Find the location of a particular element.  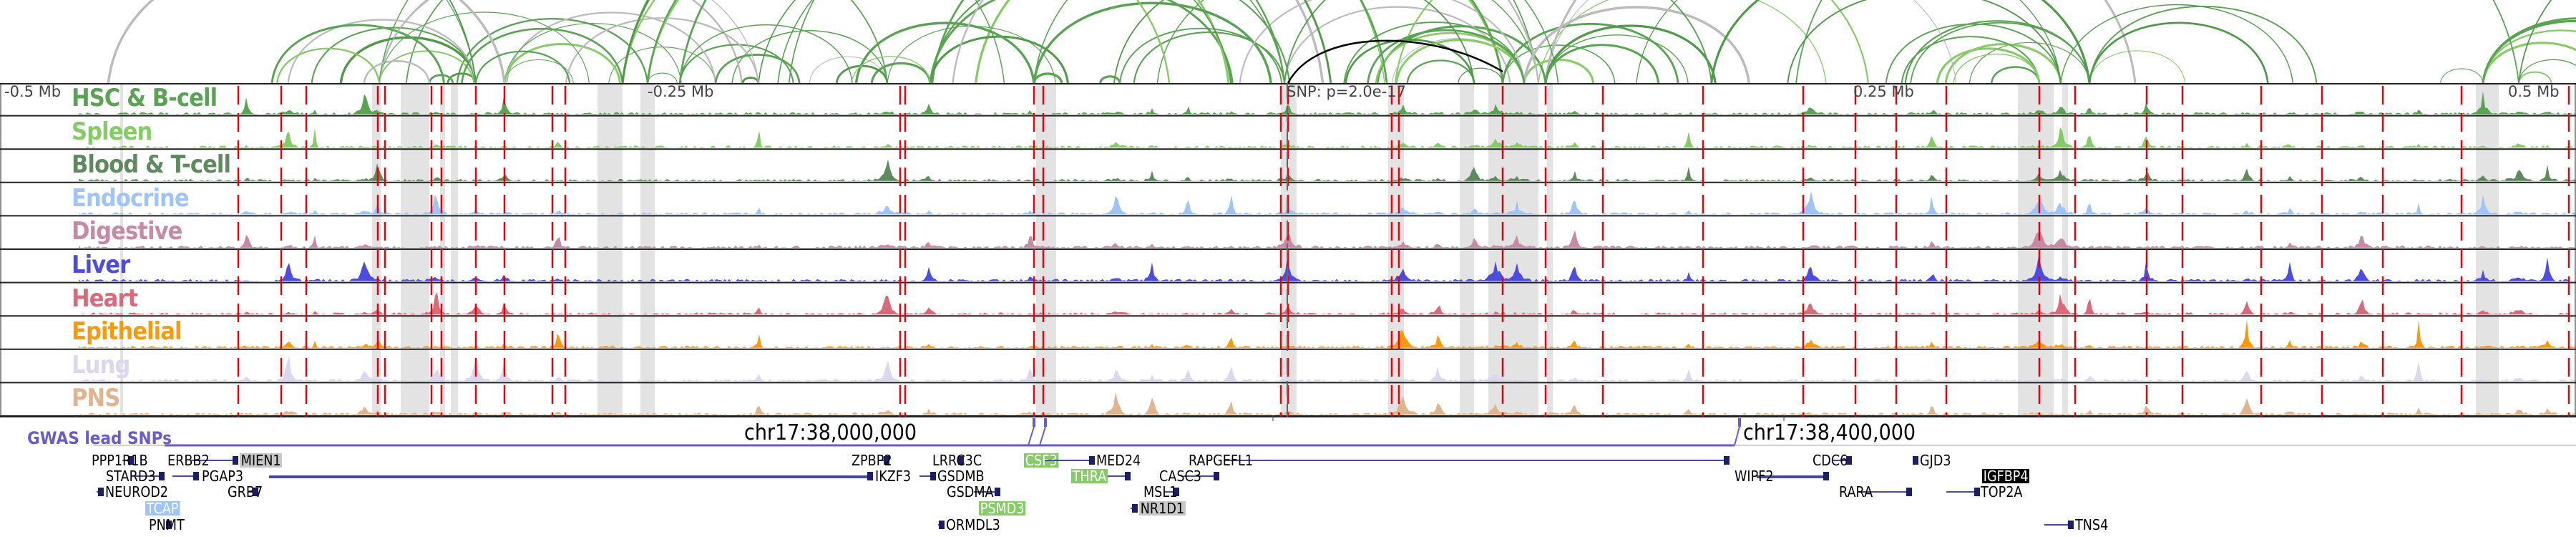

track-label-blood-t-cell: Blood & T-cell is located at coordinates (151, 165).